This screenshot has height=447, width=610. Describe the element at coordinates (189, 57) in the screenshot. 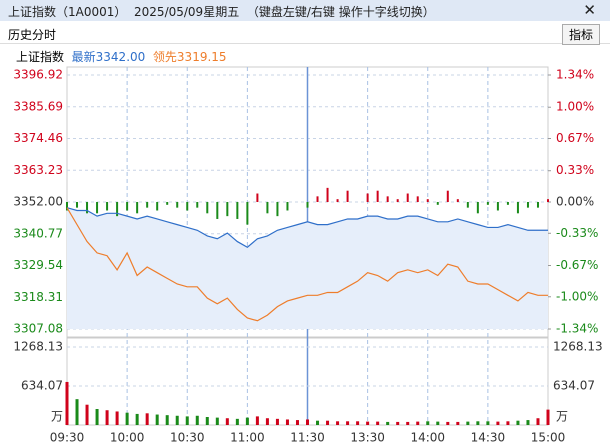

I see `leading: 领先3319.15` at that location.